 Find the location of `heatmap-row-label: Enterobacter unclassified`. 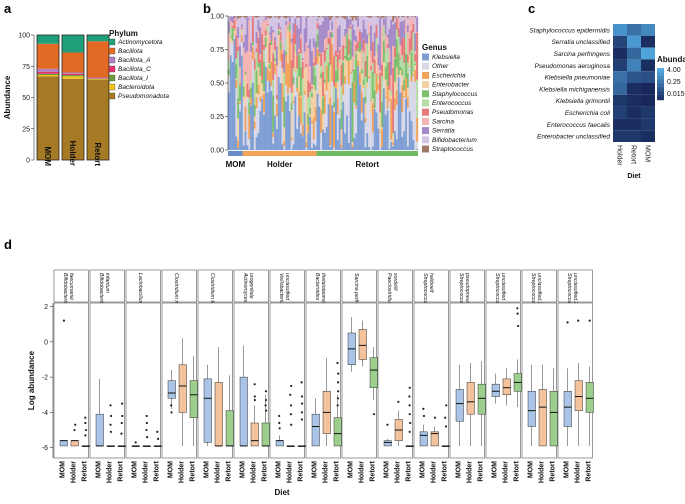

heatmap-row-label: Enterobacter unclassified is located at coordinates (573, 137).